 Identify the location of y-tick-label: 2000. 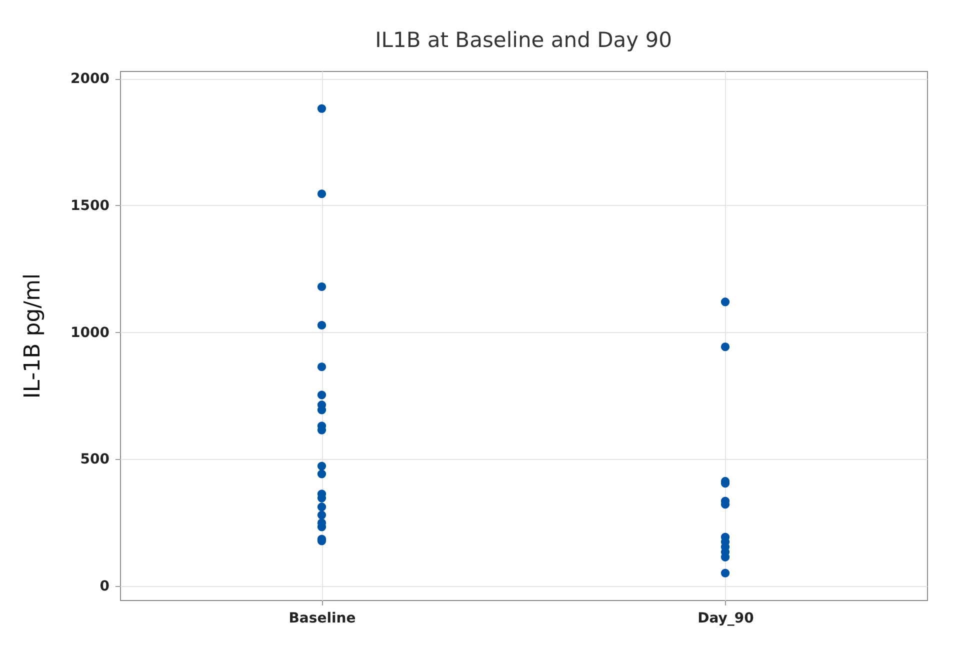
(90, 79).